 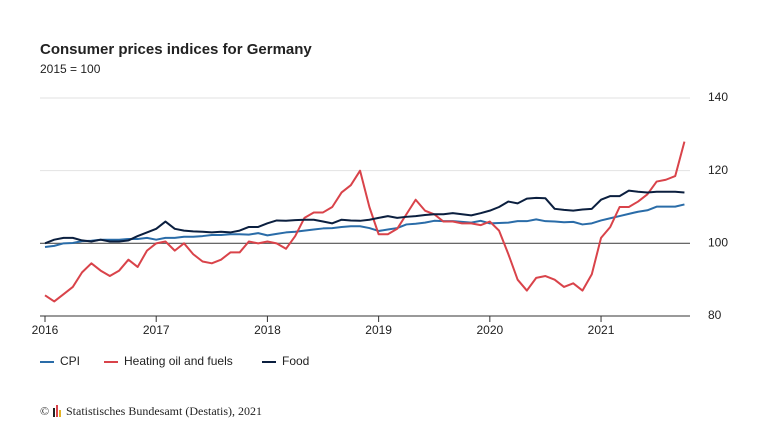 What do you see at coordinates (718, 97) in the screenshot?
I see `y-tick-label: 140` at bounding box center [718, 97].